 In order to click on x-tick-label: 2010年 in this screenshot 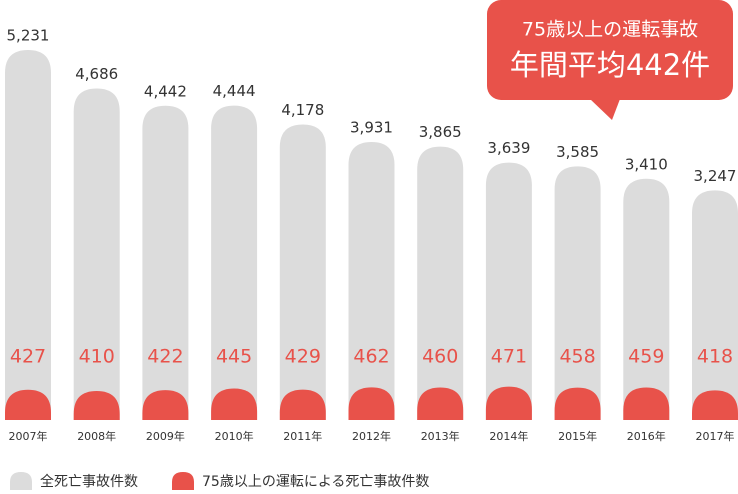, I will do `click(234, 436)`.